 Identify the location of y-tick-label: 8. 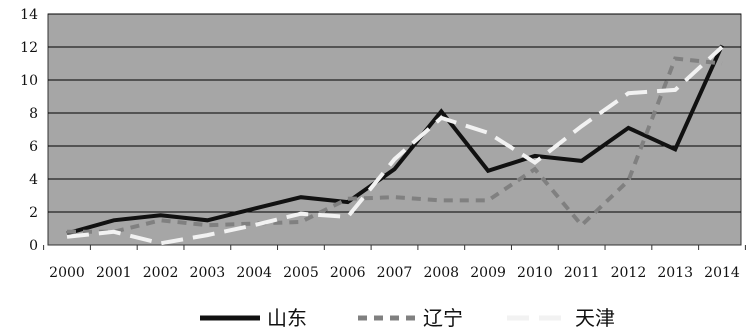
(33, 114).